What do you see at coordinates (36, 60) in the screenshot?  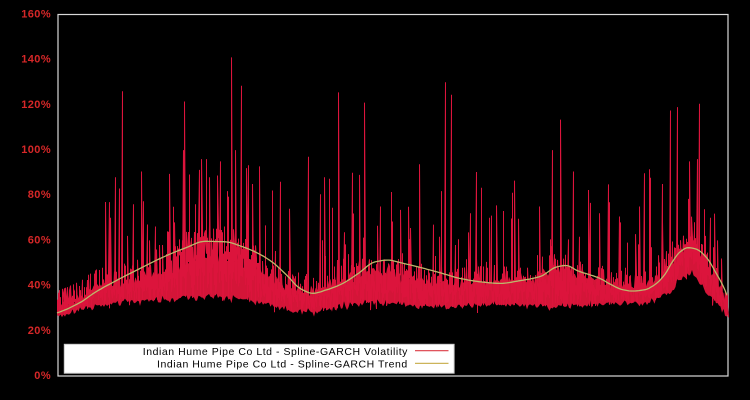 I see `svg-text: 140%` at bounding box center [36, 60].